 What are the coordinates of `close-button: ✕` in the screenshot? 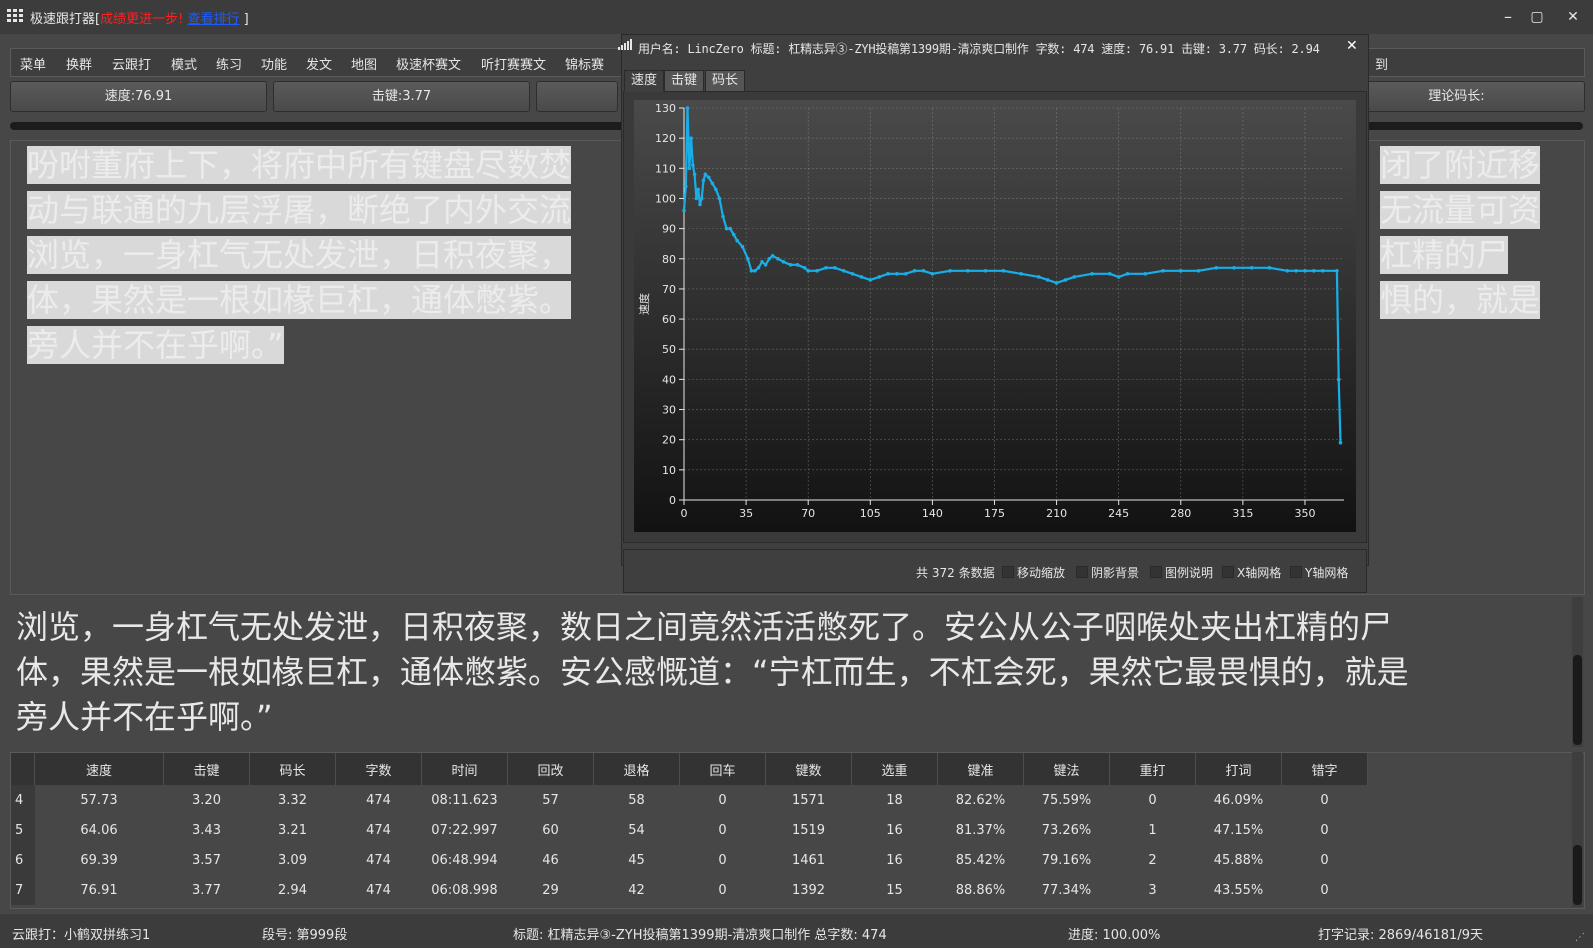 It's located at (1573, 17).